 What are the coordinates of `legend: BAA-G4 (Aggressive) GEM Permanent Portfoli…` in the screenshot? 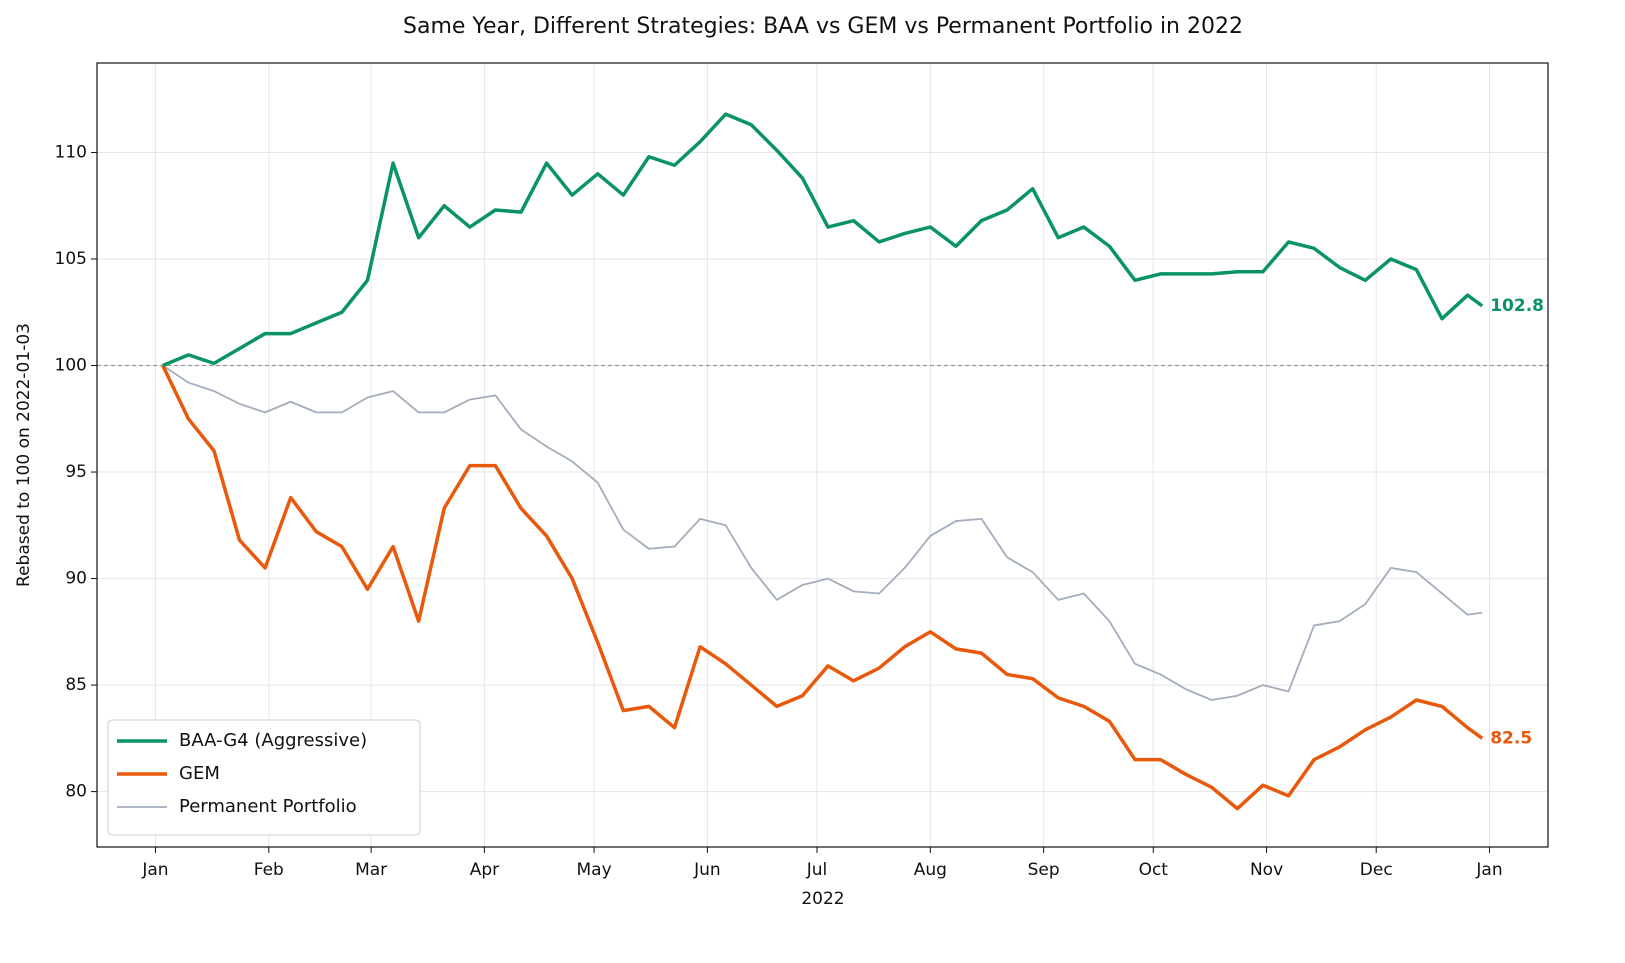 It's located at (264, 777).